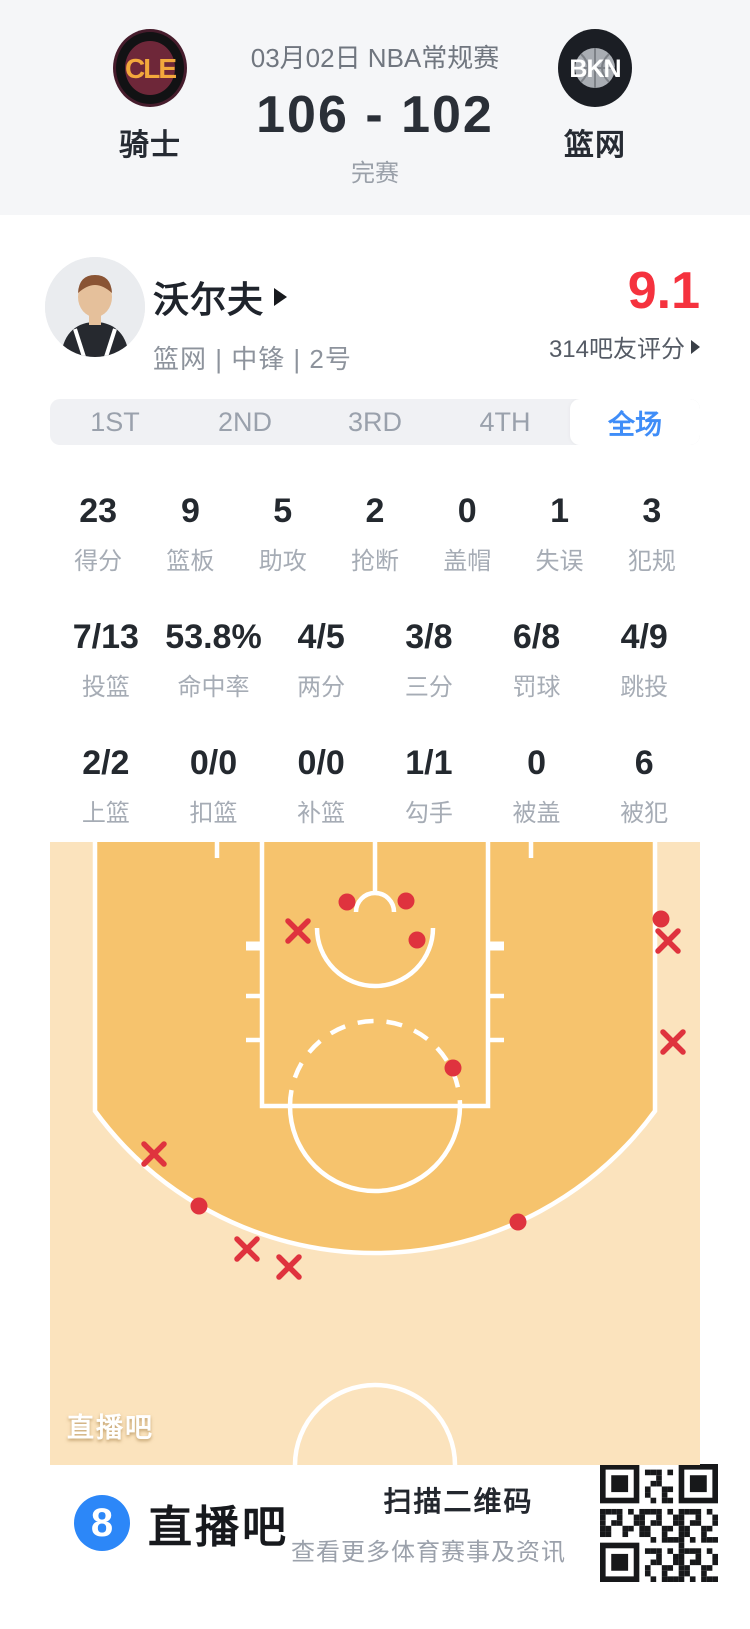 This screenshot has width=750, height=1629. I want to click on player-avatar, so click(95, 307).